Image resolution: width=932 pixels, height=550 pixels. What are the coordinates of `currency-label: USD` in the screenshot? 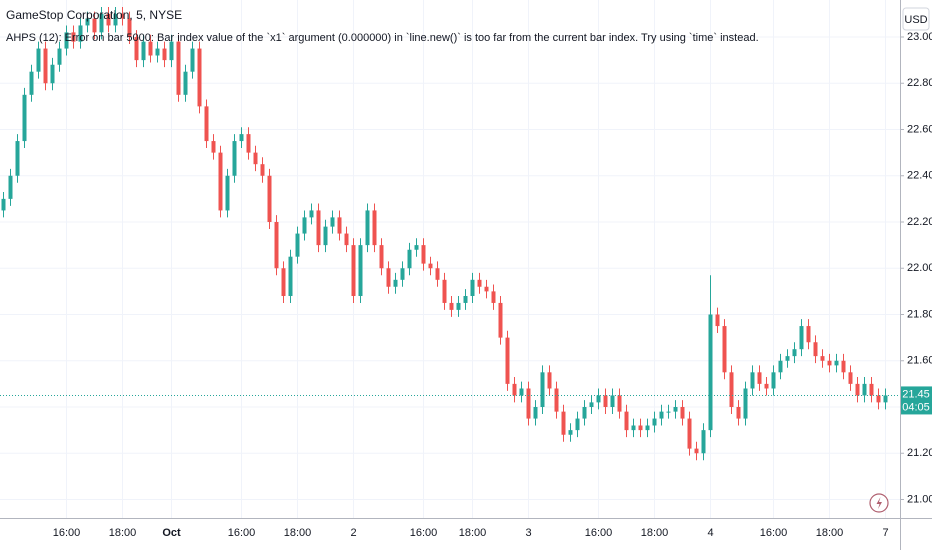 It's located at (915, 20).